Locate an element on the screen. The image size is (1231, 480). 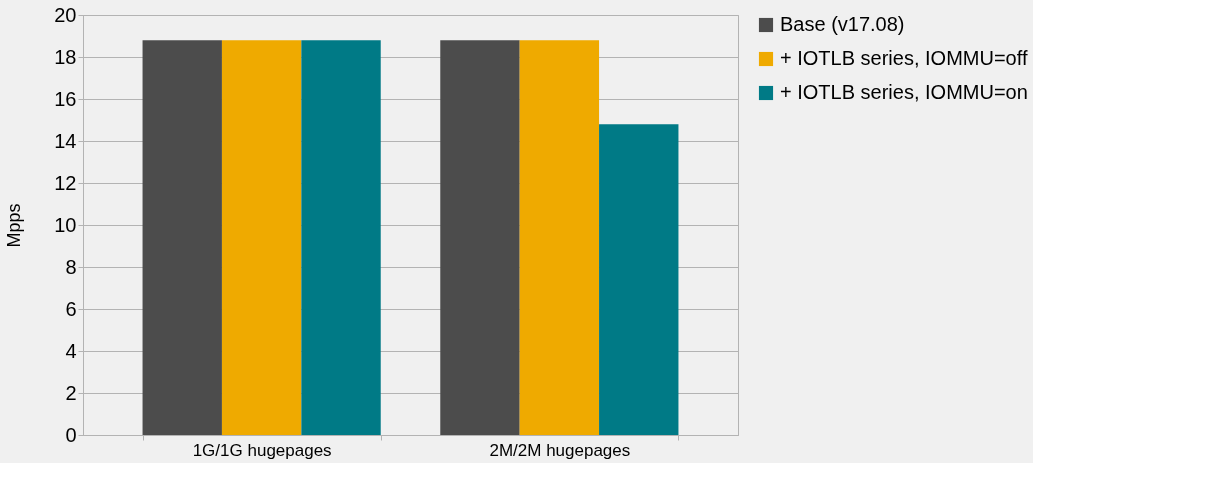
y-tick-label: 10 is located at coordinates (65, 224).